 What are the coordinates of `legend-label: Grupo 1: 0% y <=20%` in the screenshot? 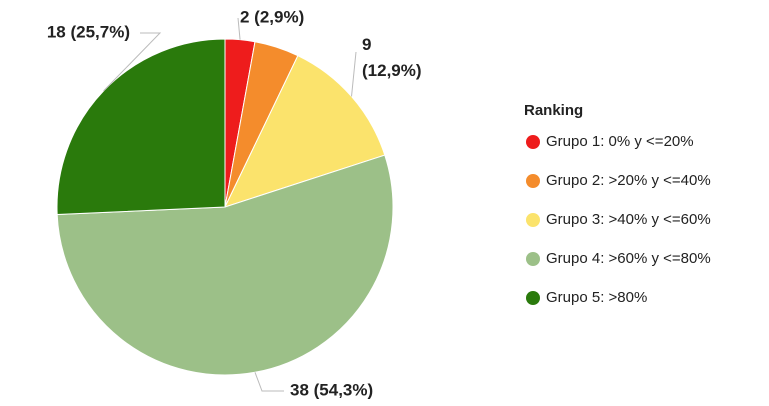 It's located at (620, 141).